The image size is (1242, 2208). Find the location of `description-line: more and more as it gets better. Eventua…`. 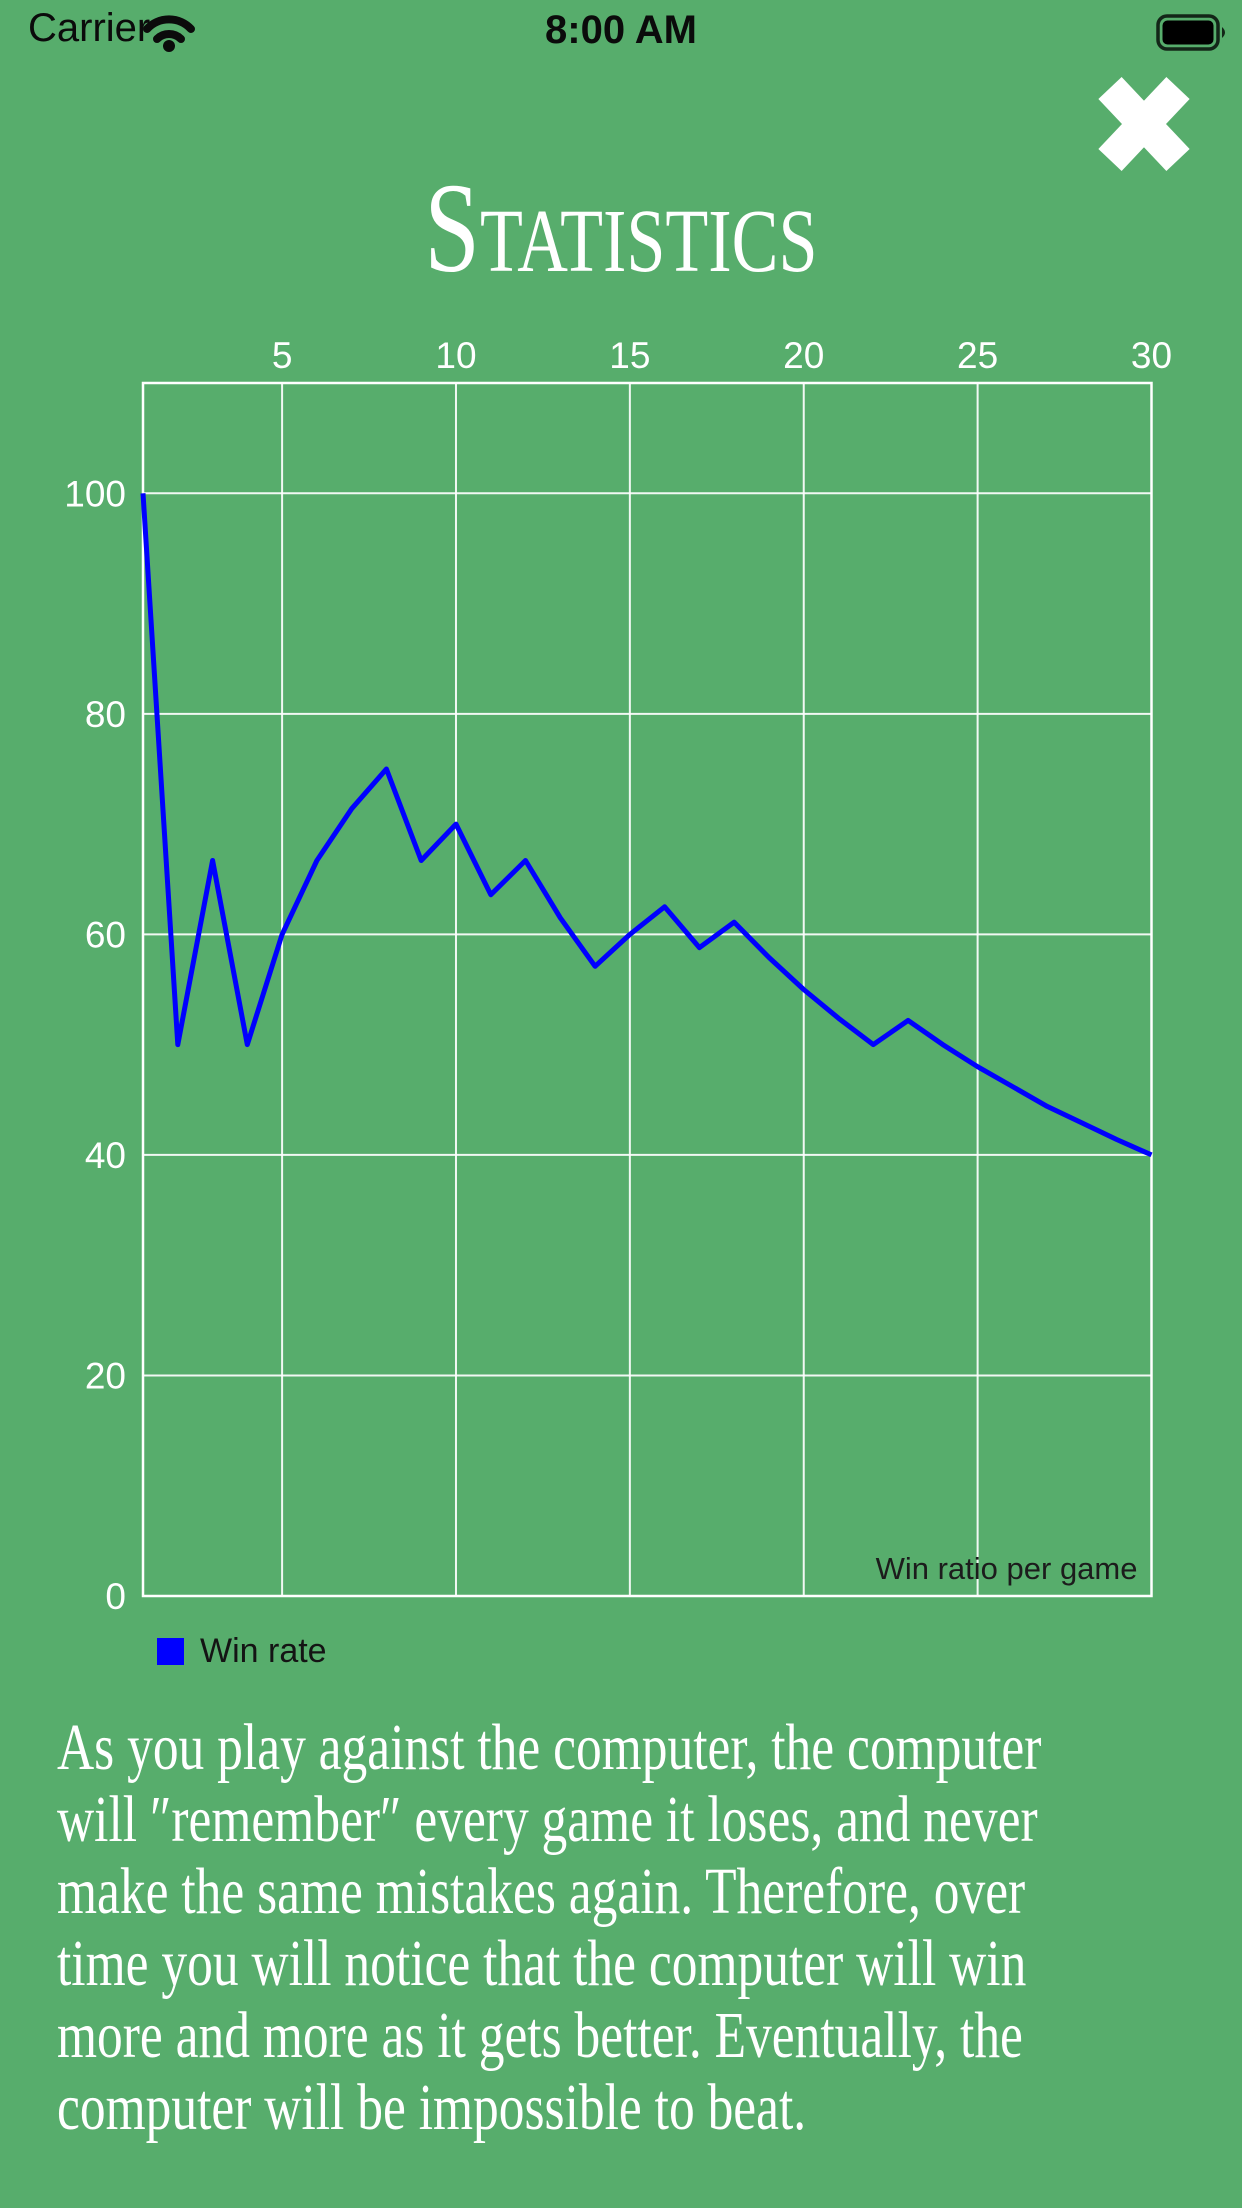

description-line: more and more as it gets better. Eventua… is located at coordinates (540, 2035).